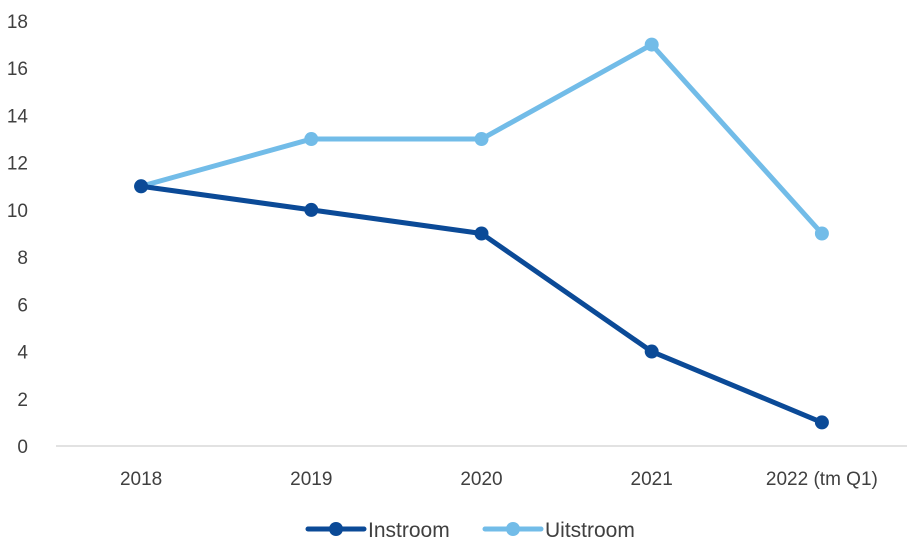 This screenshot has width=913, height=543. I want to click on y-tick-label: 16, so click(17, 69).